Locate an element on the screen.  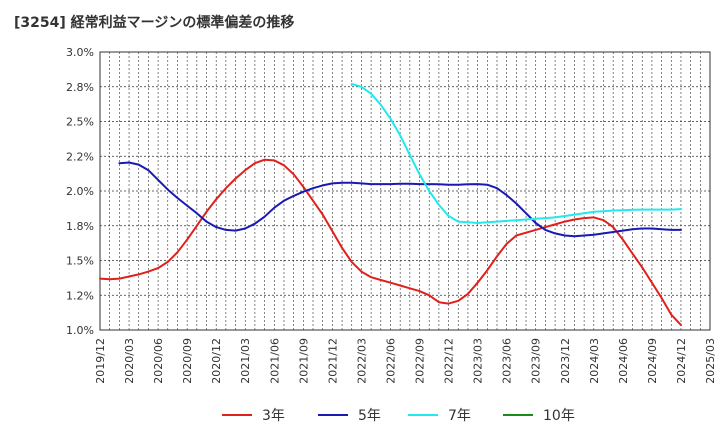
x-tick-label: 2019/12 is located at coordinates (100, 361).